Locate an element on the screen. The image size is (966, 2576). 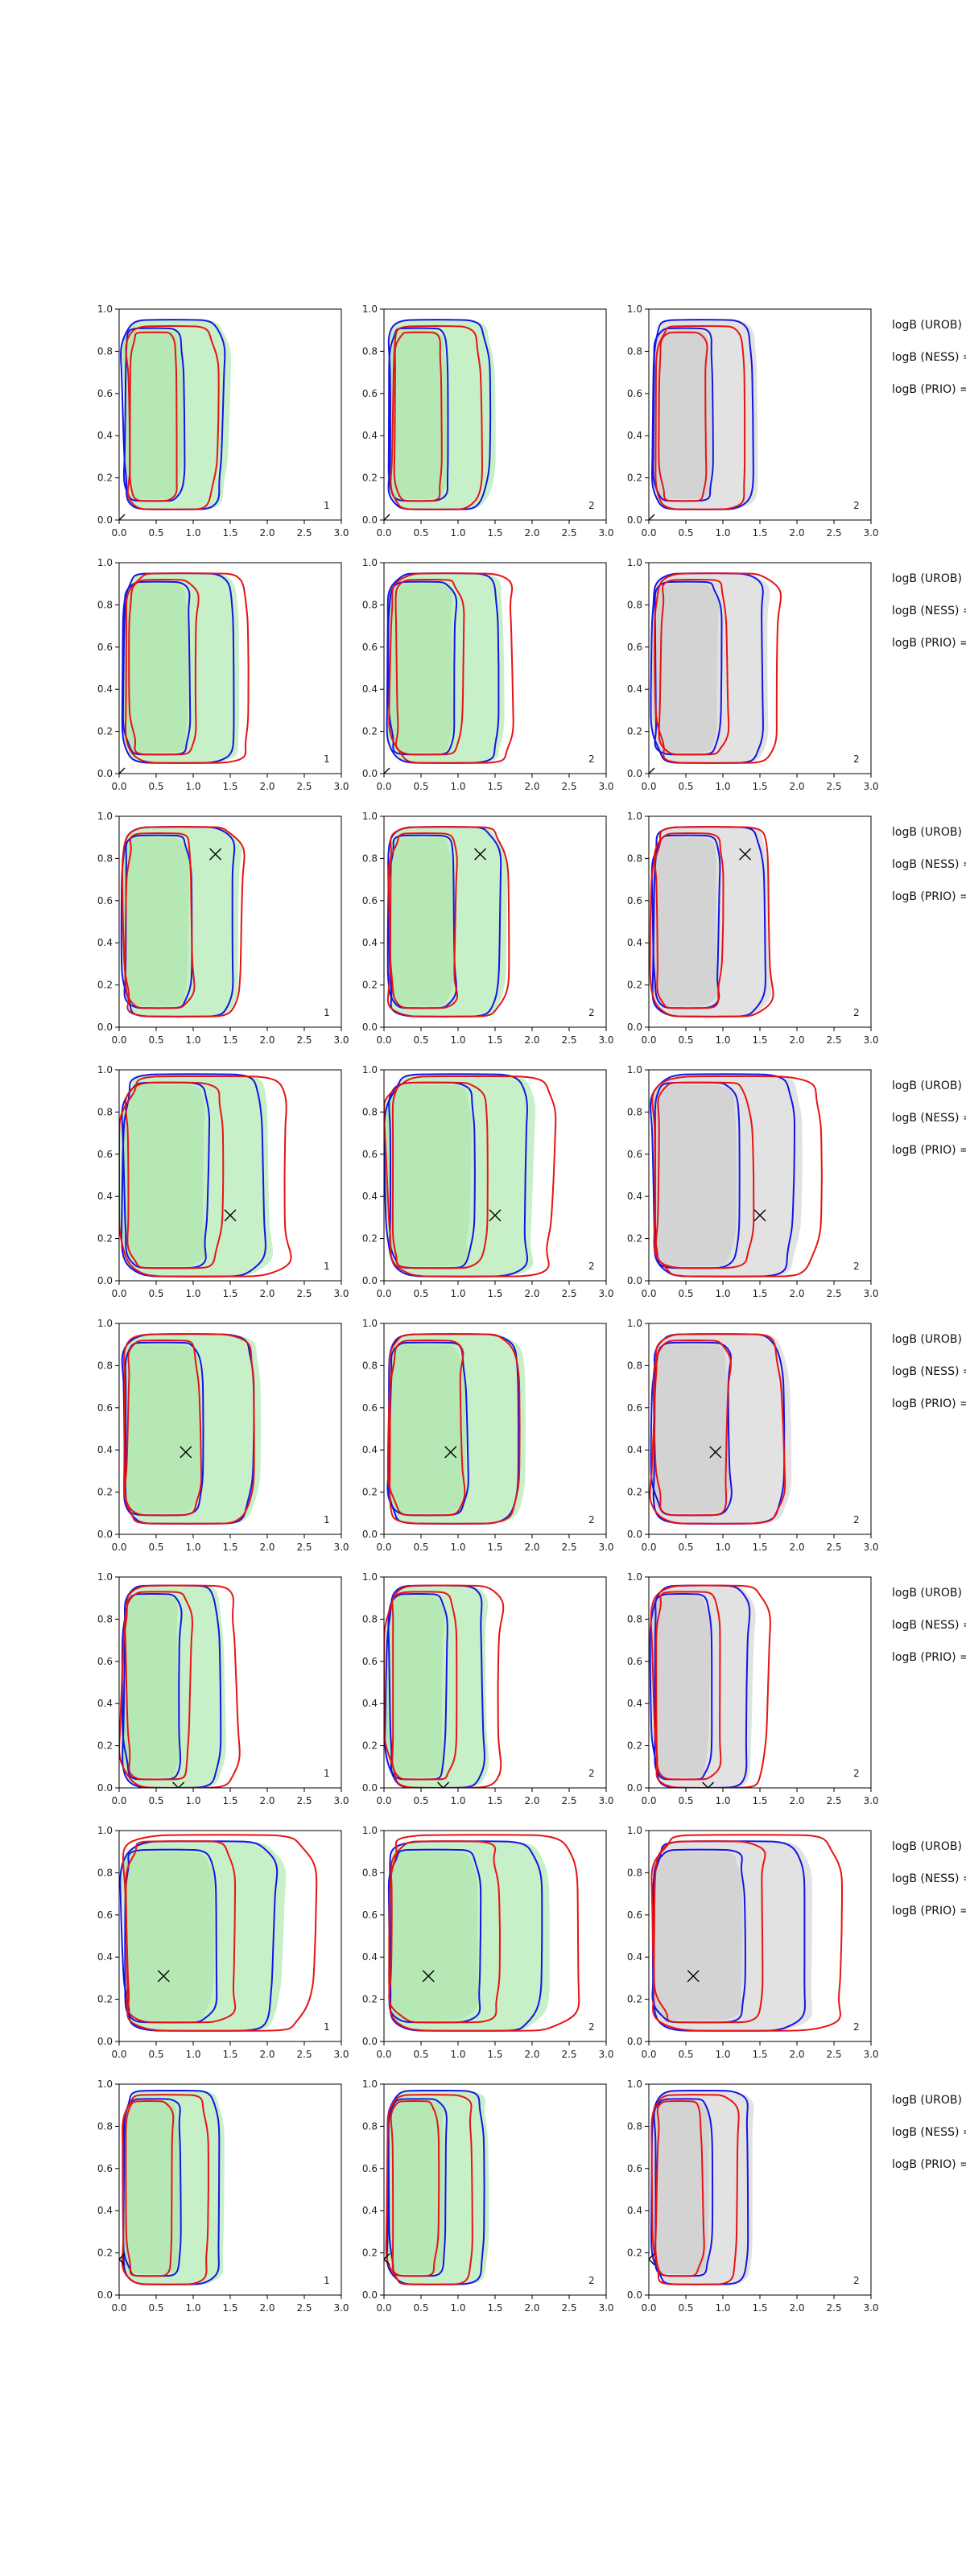
logb-annotation: logB (PRIO) = is located at coordinates (929, 643).